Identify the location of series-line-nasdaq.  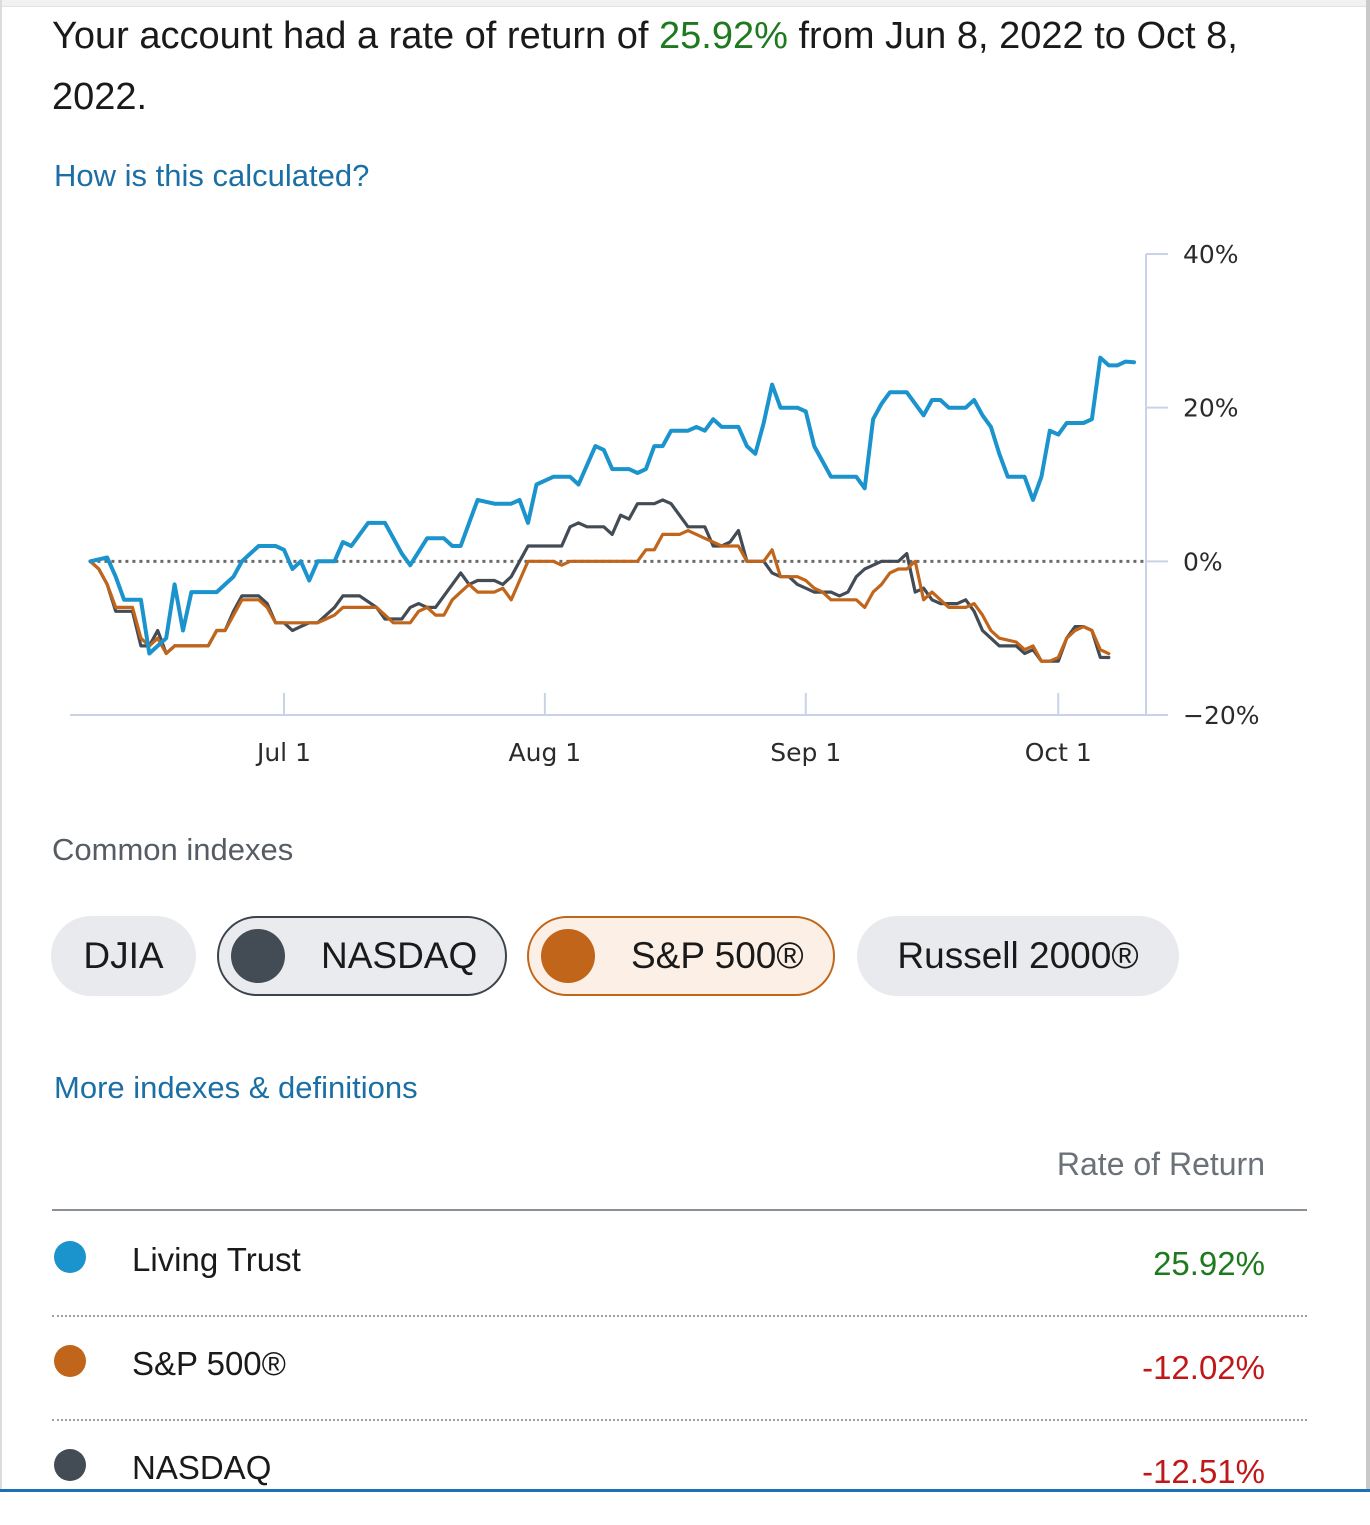
(599, 580).